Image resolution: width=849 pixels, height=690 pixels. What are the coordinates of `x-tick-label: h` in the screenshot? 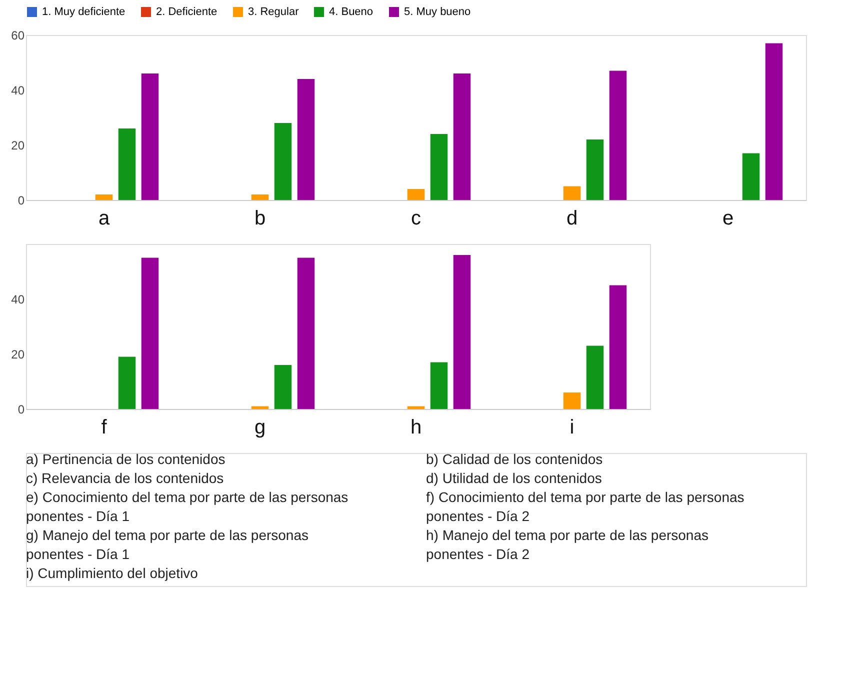 It's located at (416, 427).